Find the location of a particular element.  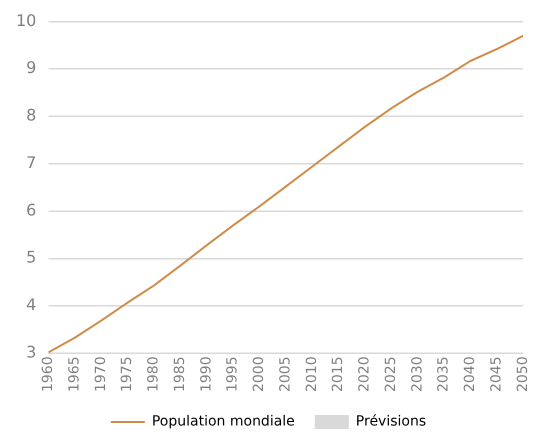

x-tick-label: 2030 is located at coordinates (417, 374).